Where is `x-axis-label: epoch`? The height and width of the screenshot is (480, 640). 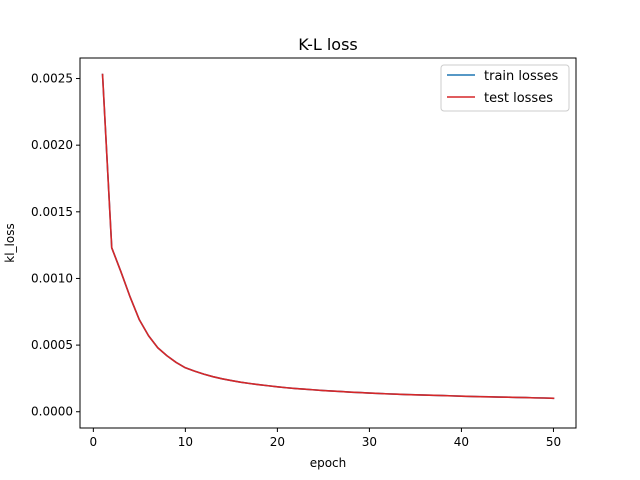 x-axis-label: epoch is located at coordinates (328, 463).